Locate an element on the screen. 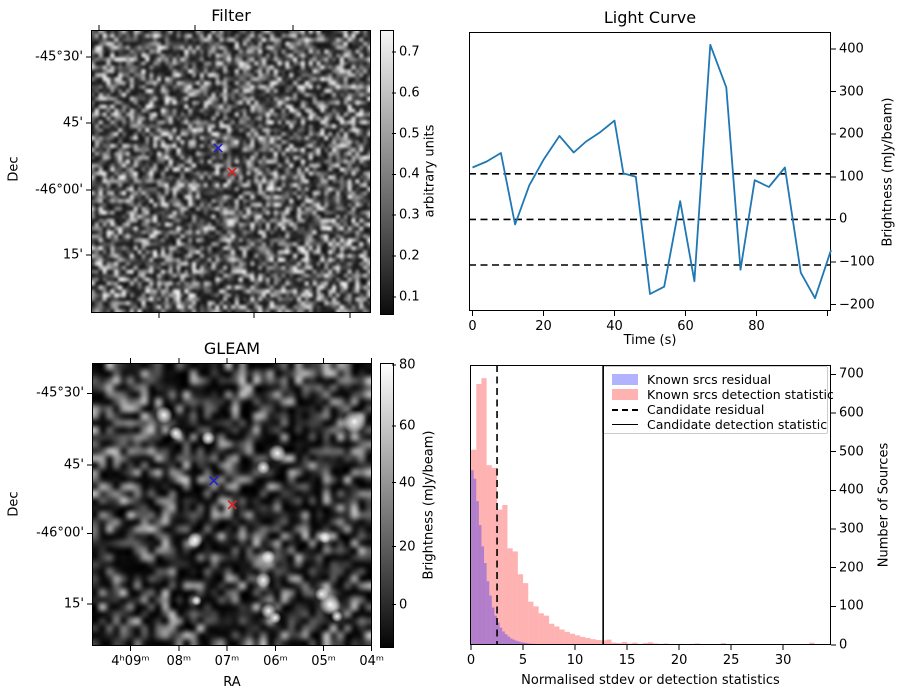  light-curve-ytick-label: 100 is located at coordinates (851, 177).